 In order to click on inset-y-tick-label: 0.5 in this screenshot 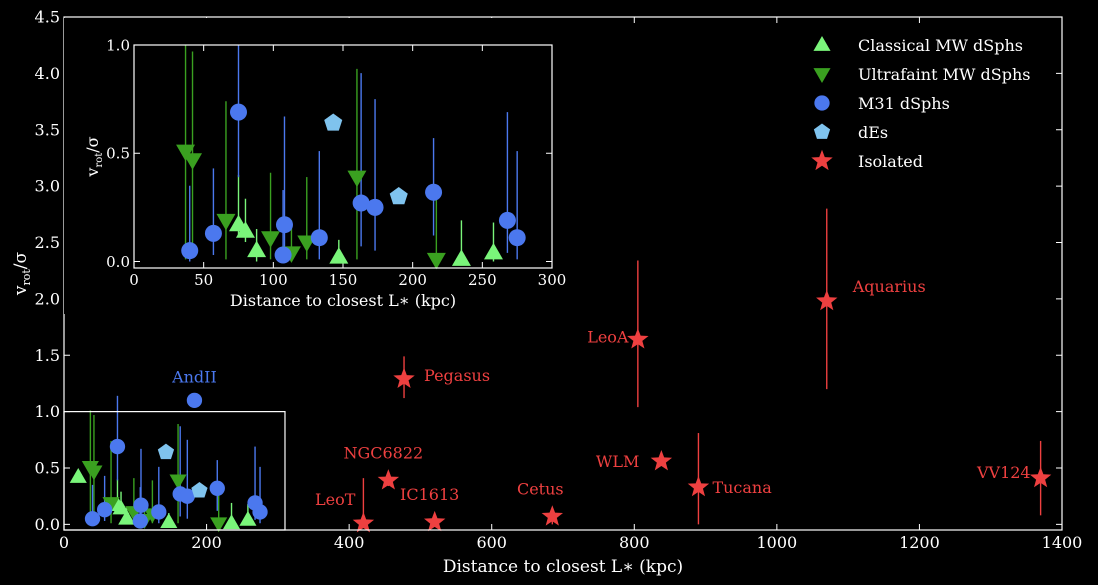, I will do `click(118, 154)`.